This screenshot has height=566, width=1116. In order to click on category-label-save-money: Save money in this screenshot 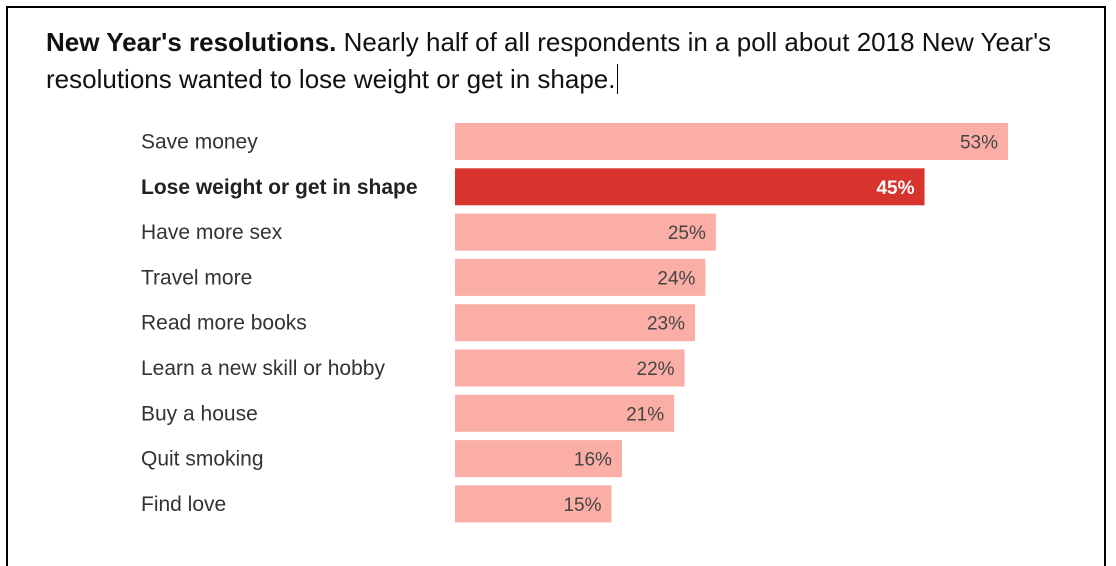, I will do `click(199, 142)`.